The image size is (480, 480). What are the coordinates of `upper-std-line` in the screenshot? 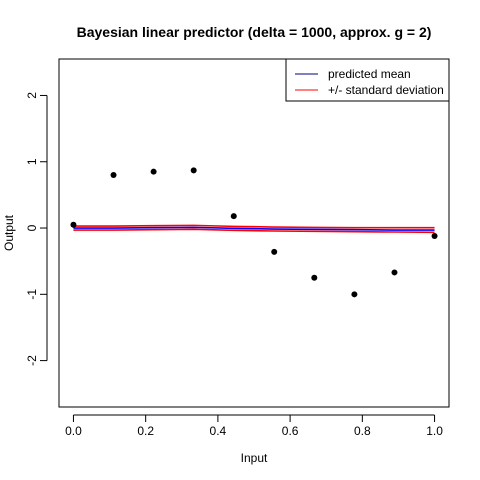 It's located at (254, 226).